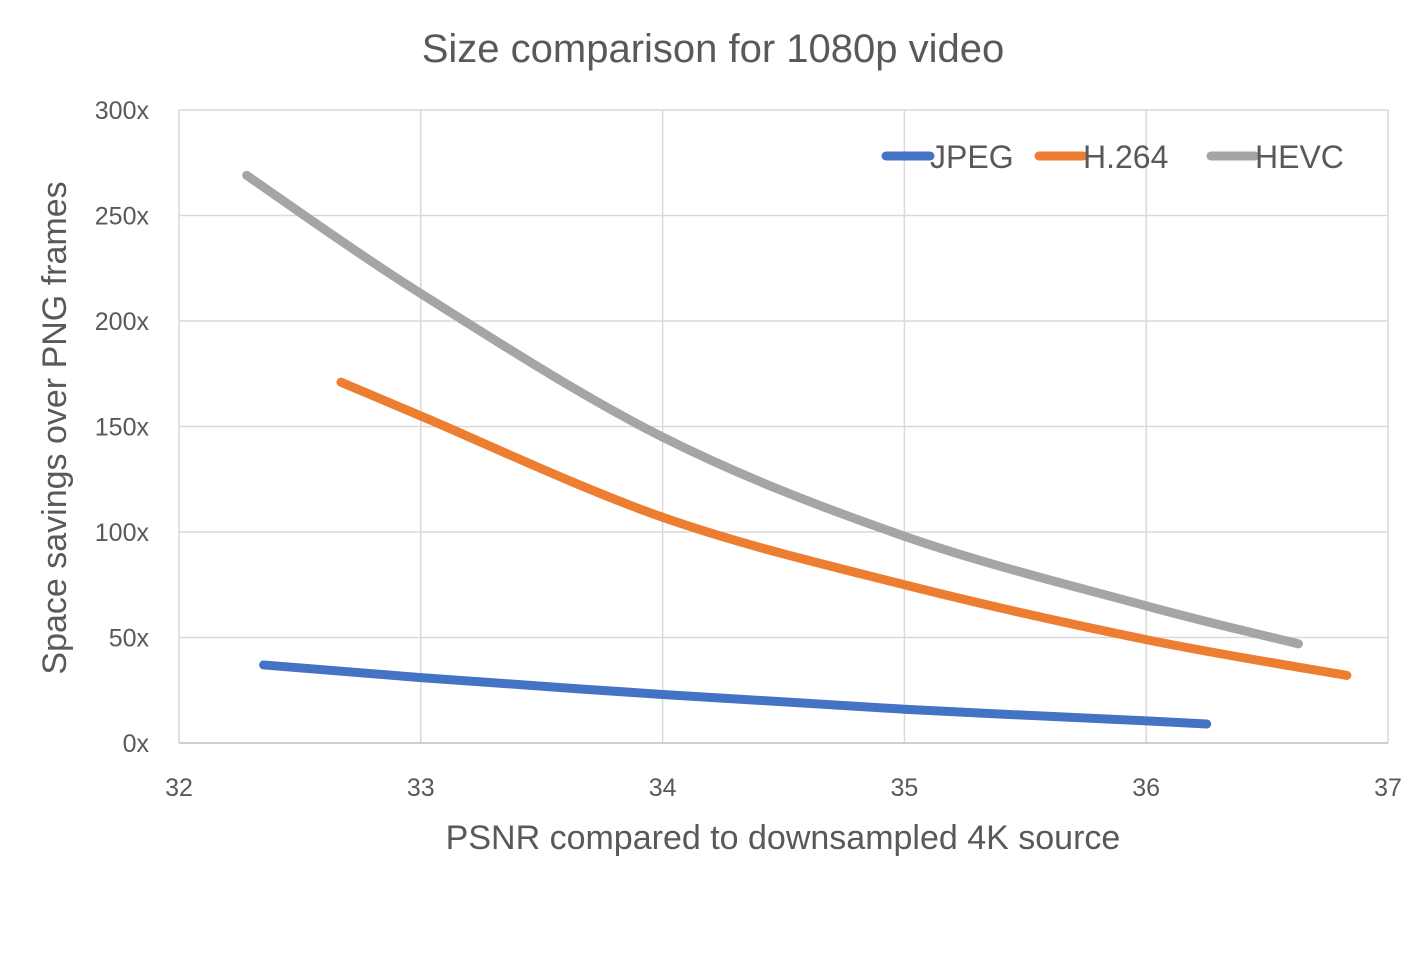 Image resolution: width=1427 pixels, height=967 pixels. Describe the element at coordinates (122, 533) in the screenshot. I see `y-tick-label: 100x` at that location.